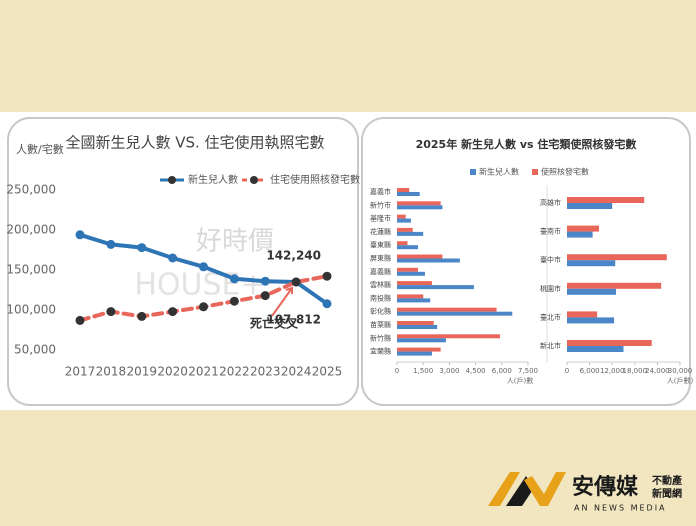 Image resolution: width=696 pixels, height=526 pixels. I want to click on category-label: 臺東縣, so click(380, 244).